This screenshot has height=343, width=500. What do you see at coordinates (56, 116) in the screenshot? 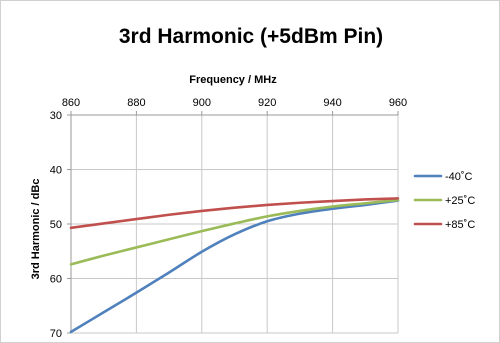
I see `y-tick-label: 30` at bounding box center [56, 116].